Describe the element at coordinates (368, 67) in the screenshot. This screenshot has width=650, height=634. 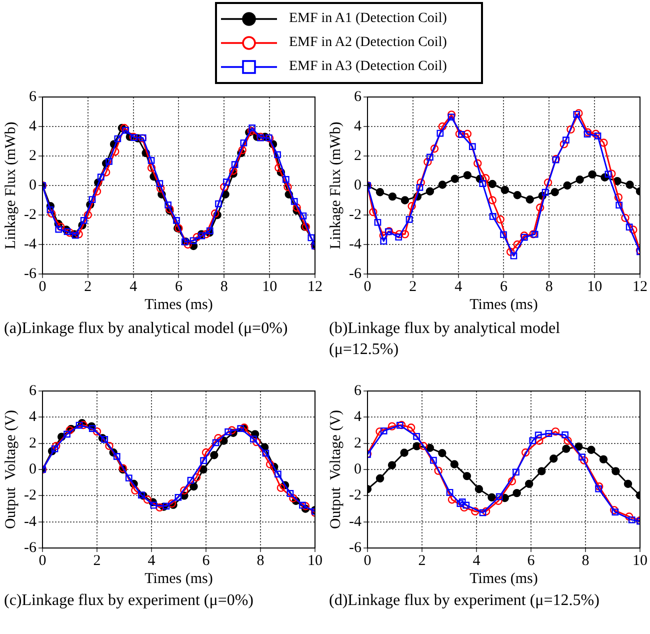
I see `legend-label: EMF in A3 (Detection Coil)` at that location.